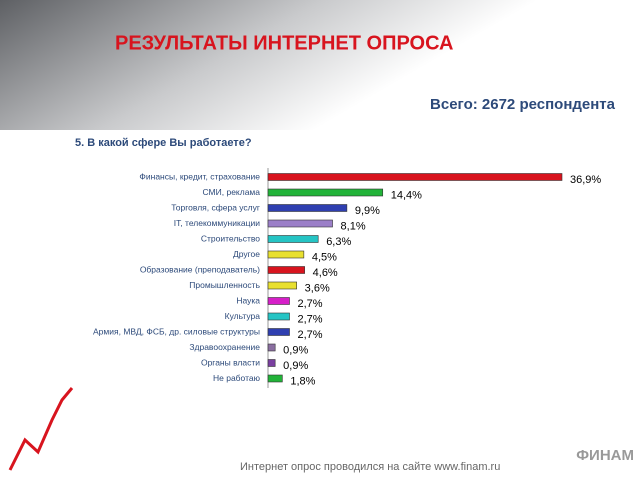 The image size is (640, 480). I want to click on heading: РЕЗУЛЬТАТЫ ИНТЕРНЕТ ОПРОСА, so click(284, 43).